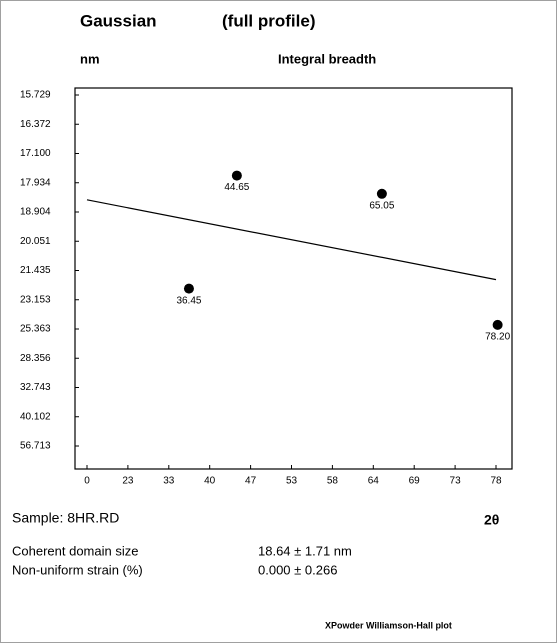 Image resolution: width=557 pixels, height=643 pixels. I want to click on y-tick-label: 20.051, so click(35, 241).